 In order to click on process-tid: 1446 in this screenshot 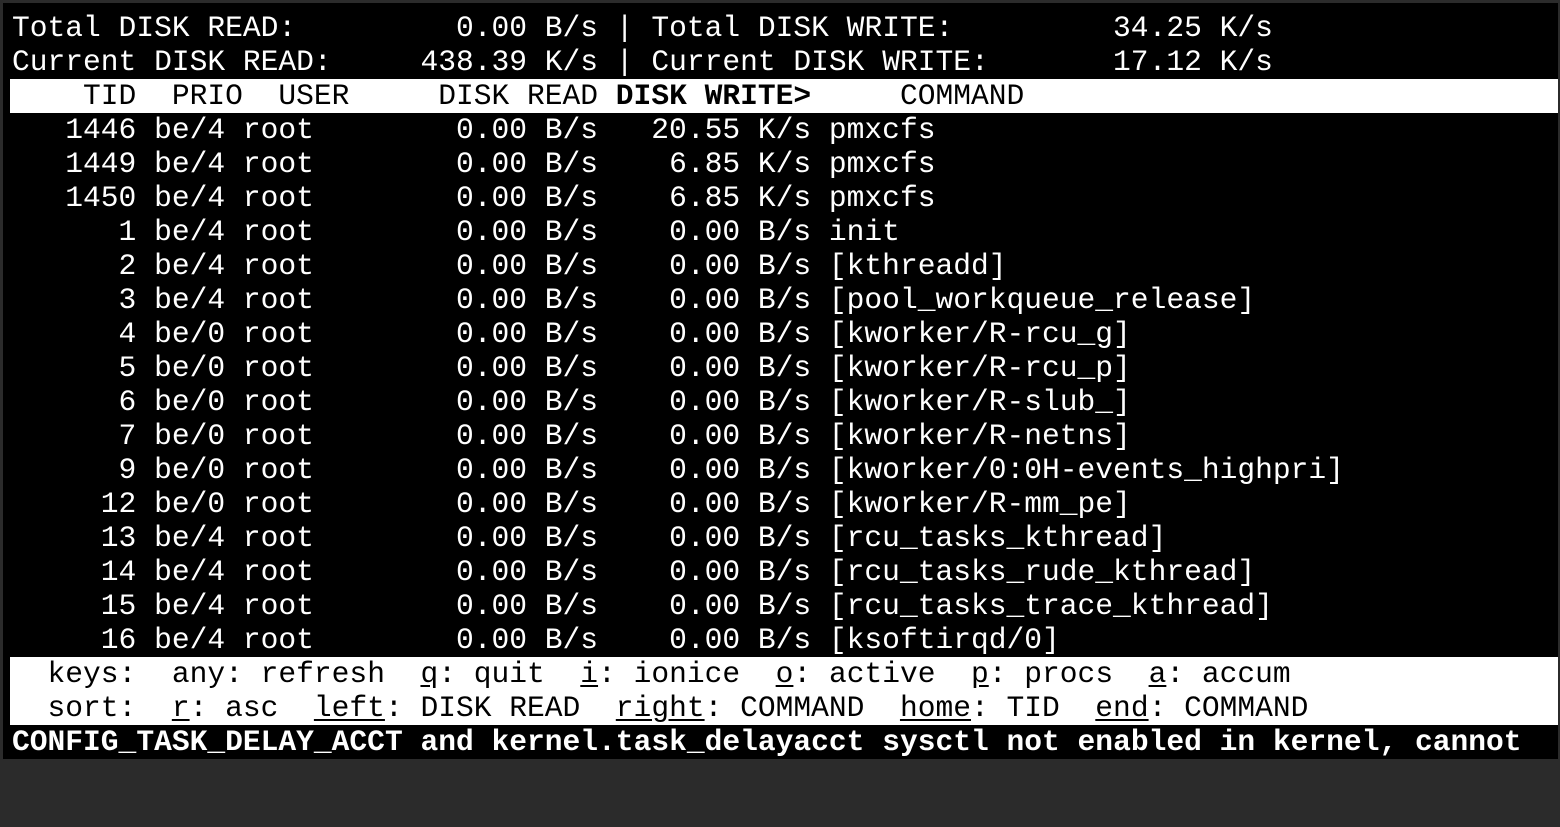, I will do `click(101, 130)`.